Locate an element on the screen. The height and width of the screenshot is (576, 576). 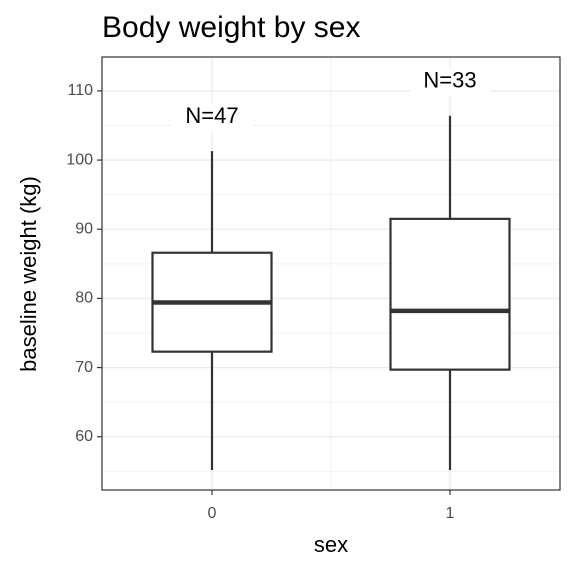
y-tick-label: 100 is located at coordinates (79, 159).